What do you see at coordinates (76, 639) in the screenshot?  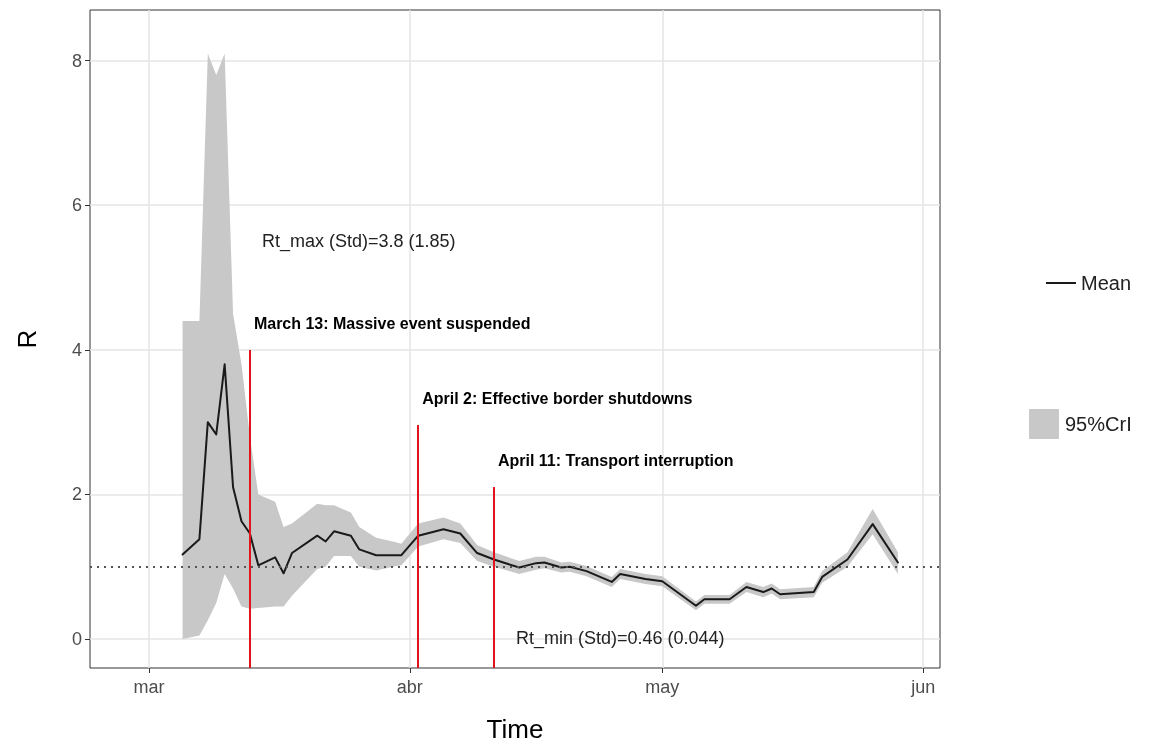 I see `y-tick-label: 0` at bounding box center [76, 639].